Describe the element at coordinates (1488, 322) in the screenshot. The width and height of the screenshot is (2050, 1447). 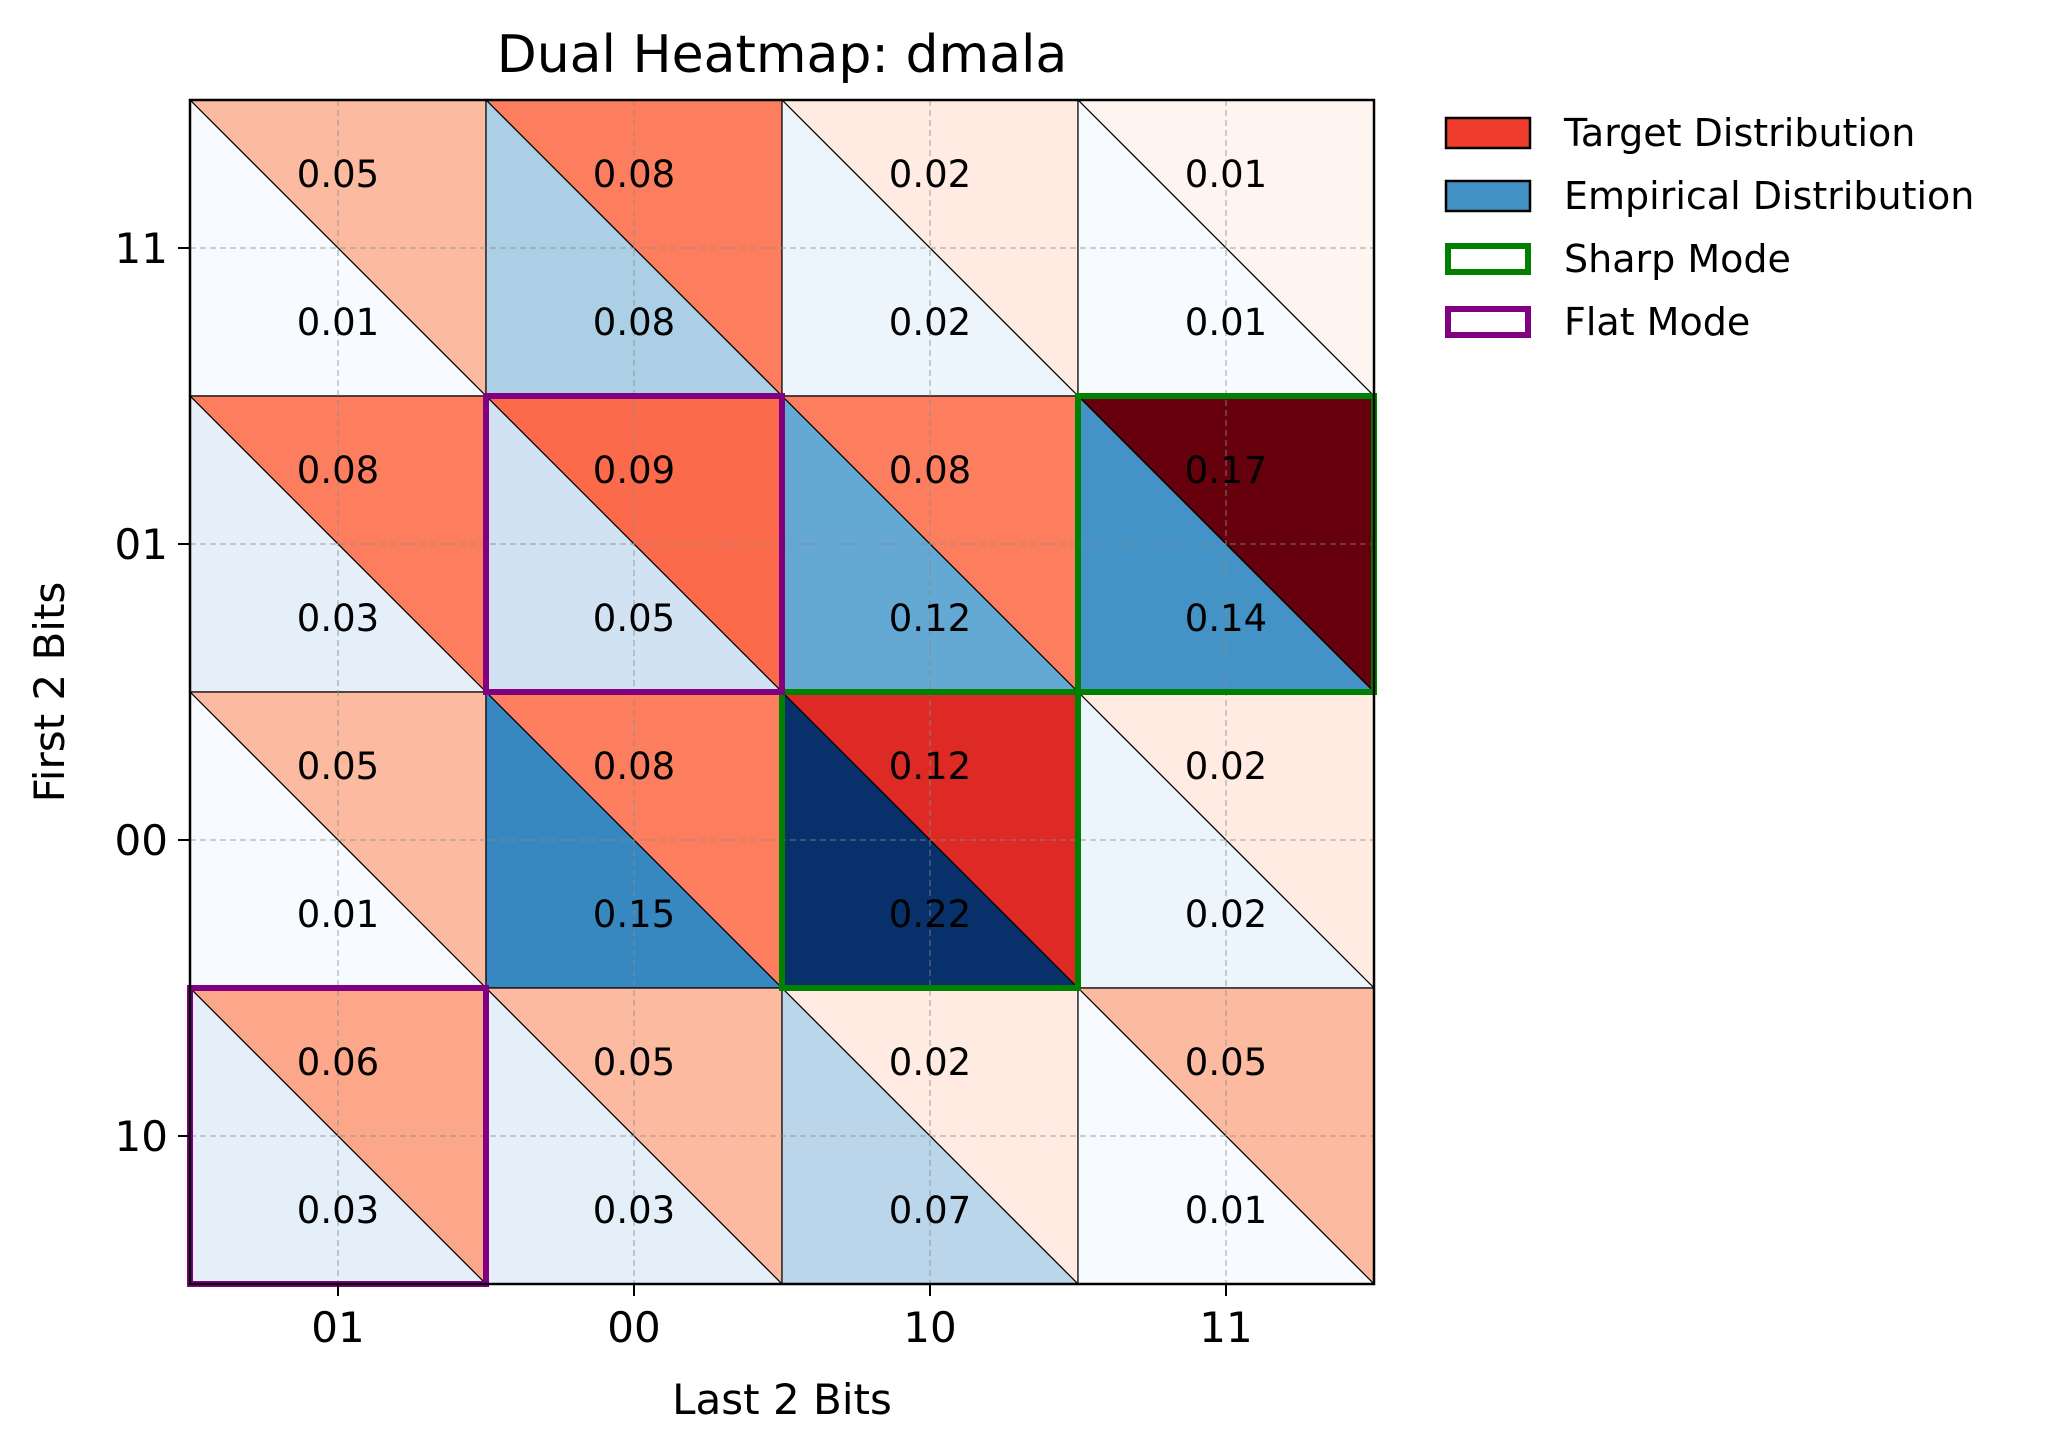
I see `flat-mode-legend-swatch` at that location.